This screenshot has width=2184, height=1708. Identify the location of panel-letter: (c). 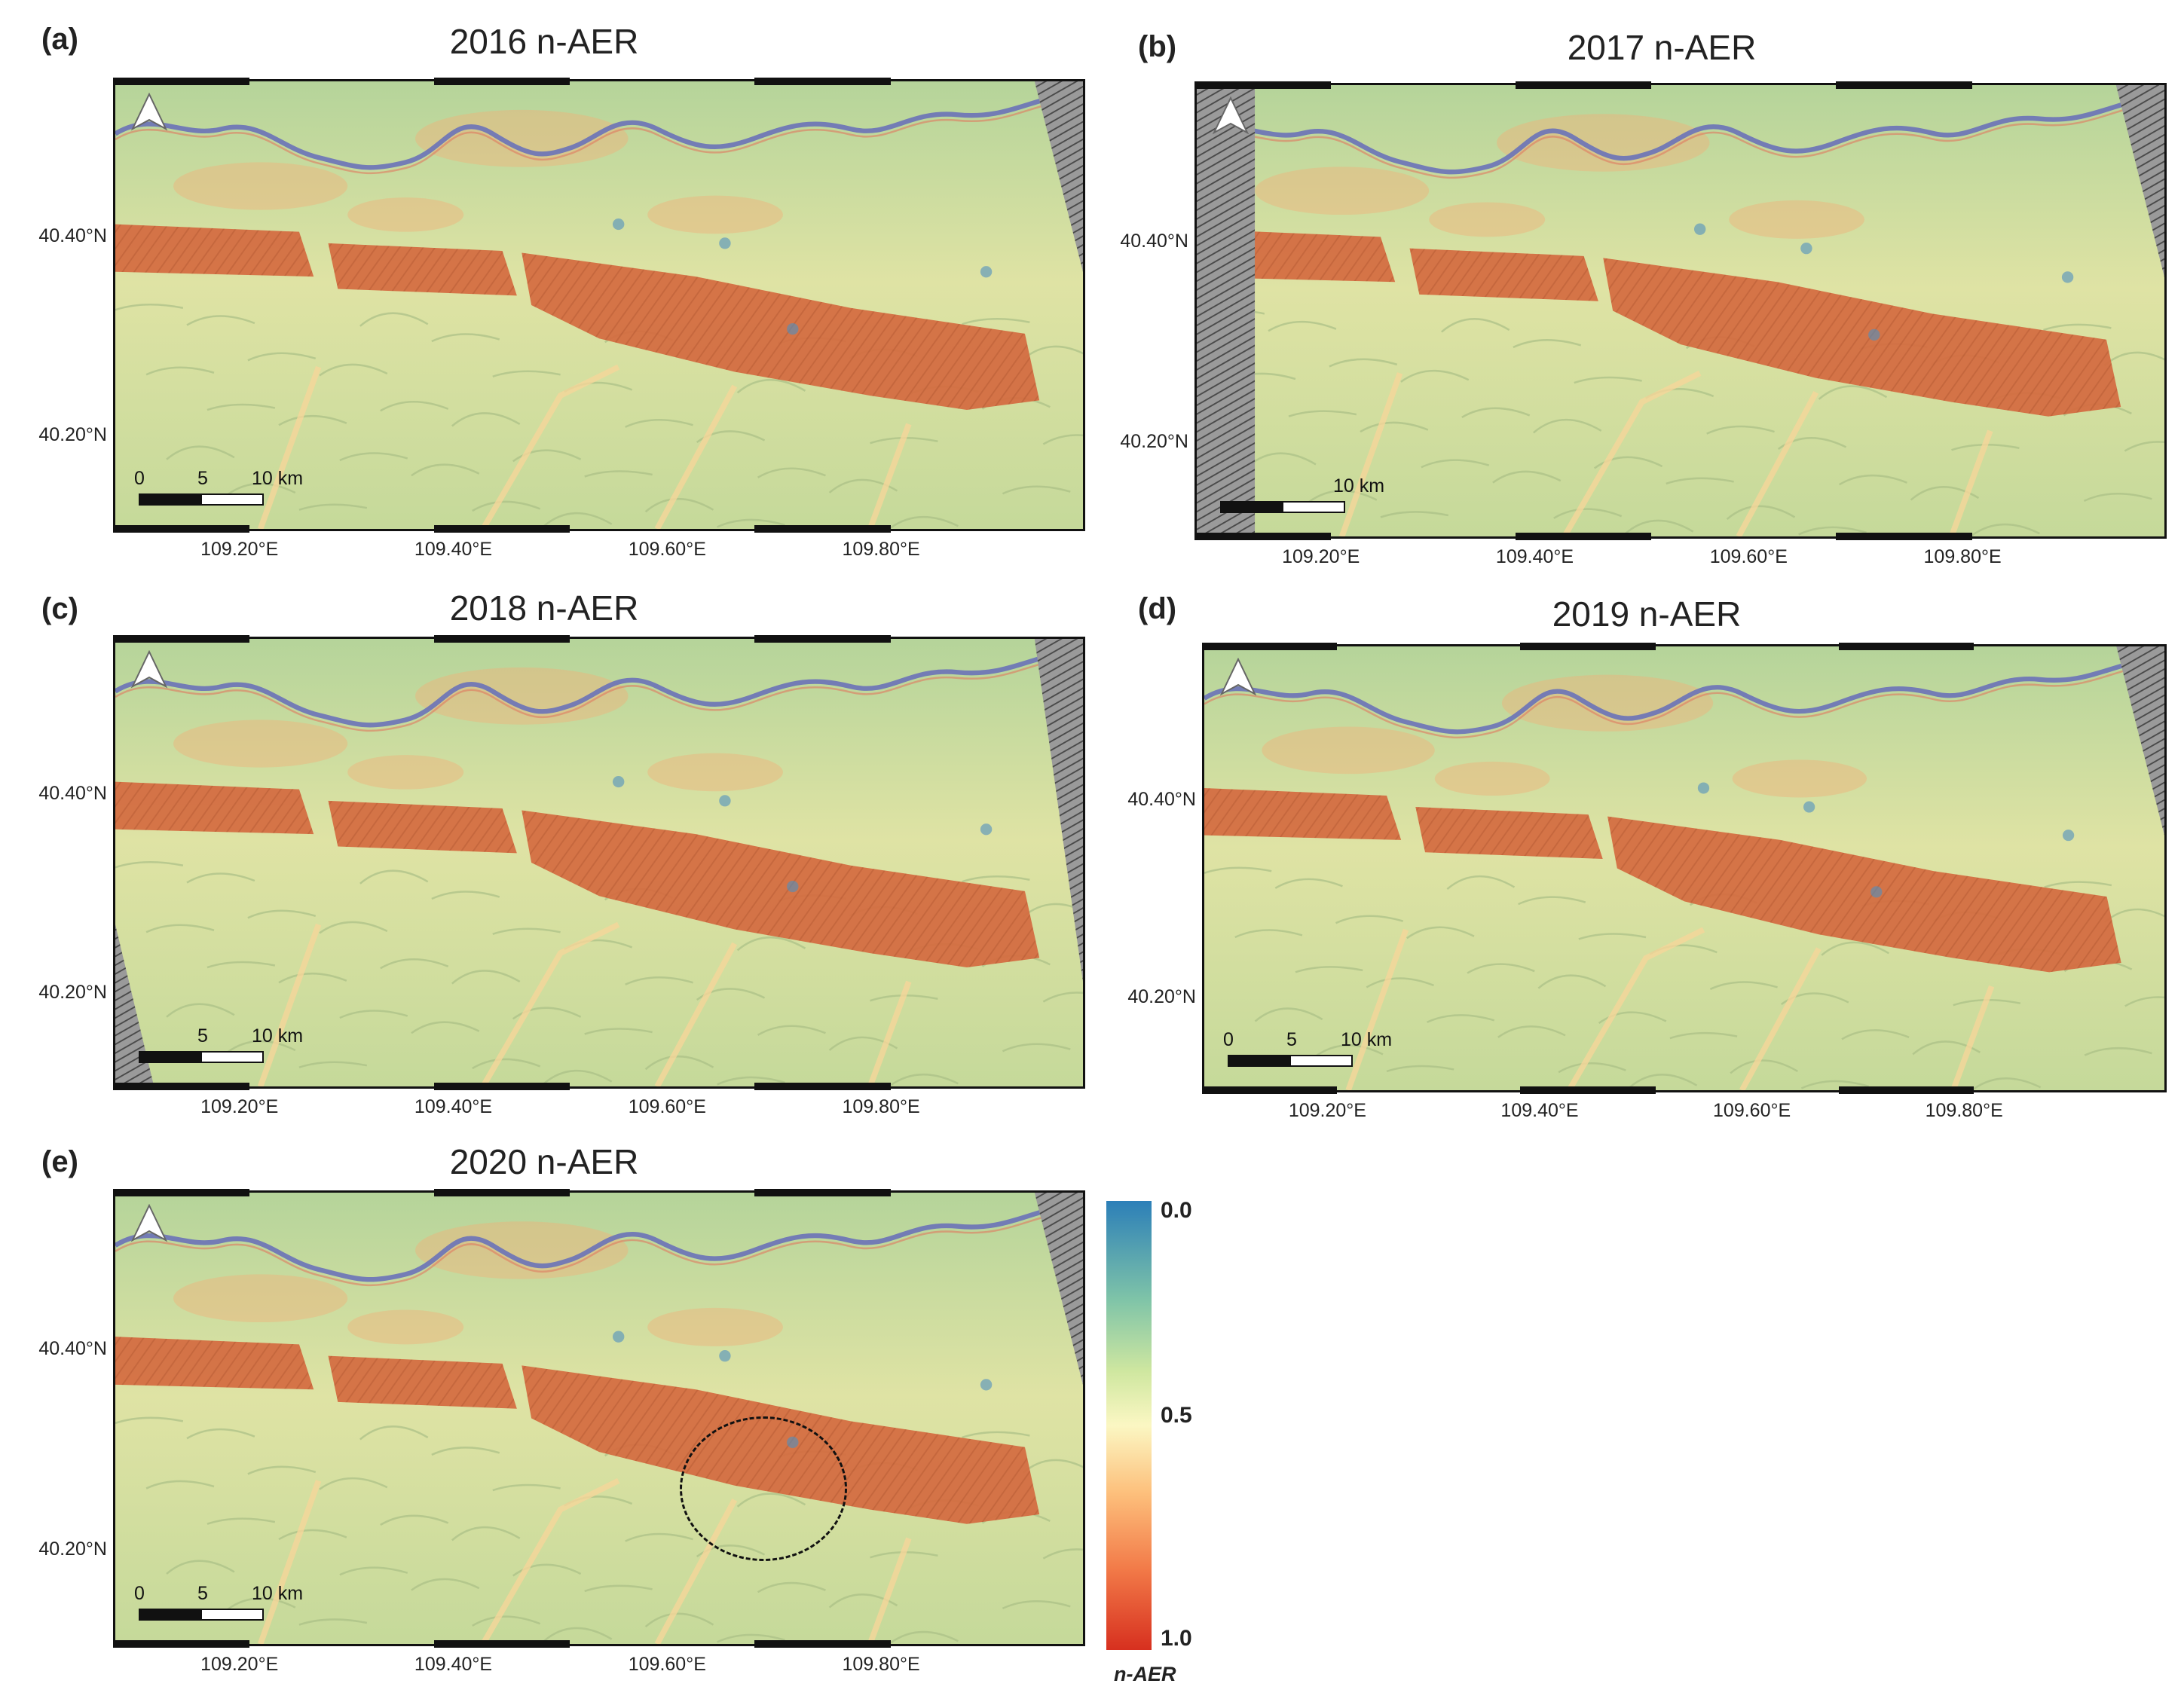
(60, 608).